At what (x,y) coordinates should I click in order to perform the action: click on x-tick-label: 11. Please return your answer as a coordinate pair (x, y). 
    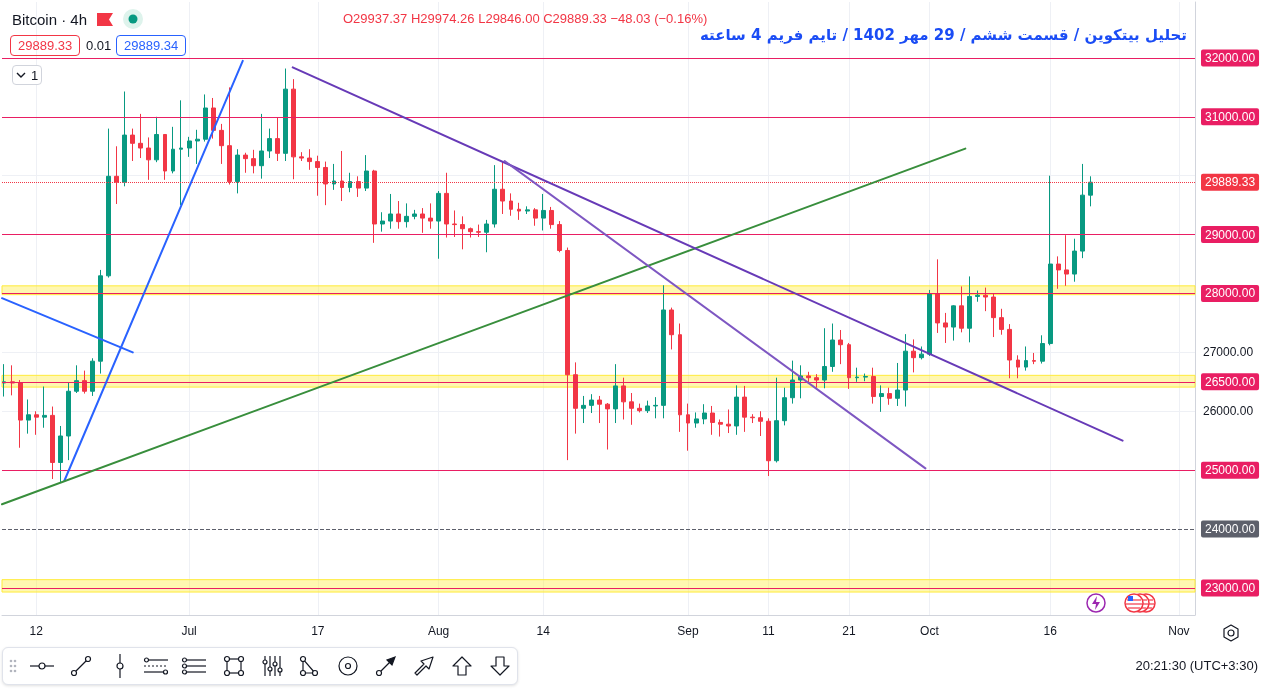
    Looking at the image, I should click on (769, 631).